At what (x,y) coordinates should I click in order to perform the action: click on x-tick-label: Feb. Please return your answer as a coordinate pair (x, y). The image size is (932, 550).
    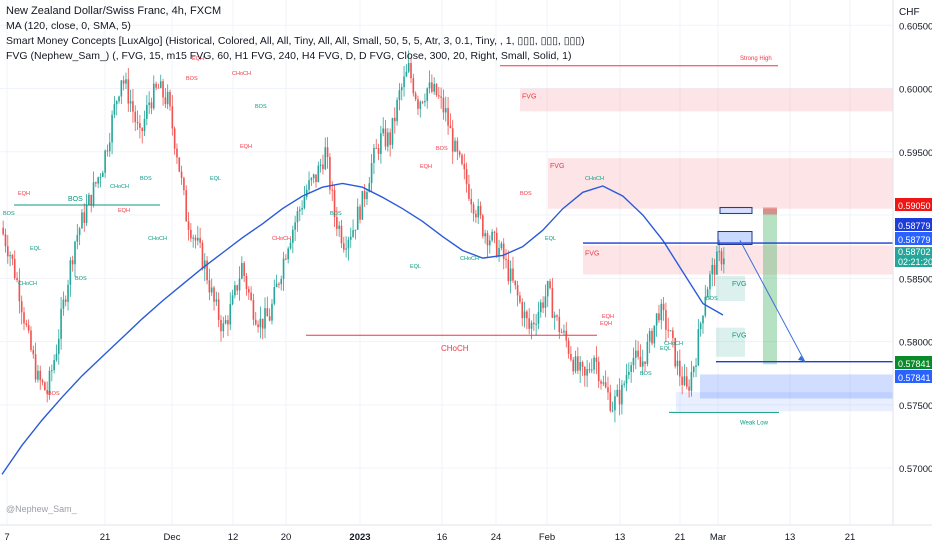
    Looking at the image, I should click on (547, 537).